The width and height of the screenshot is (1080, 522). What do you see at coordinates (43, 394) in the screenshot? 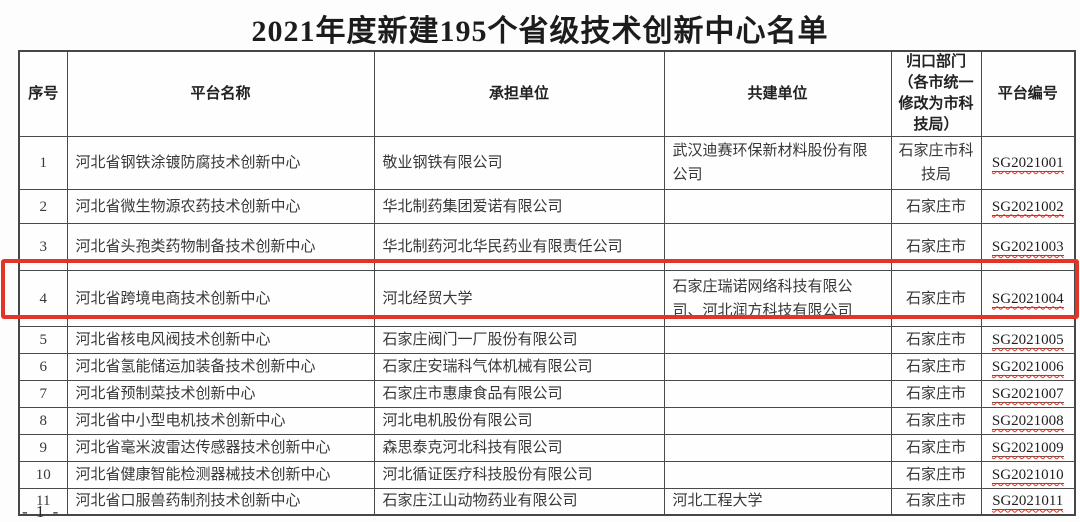
I see `row-number: 7` at bounding box center [43, 394].